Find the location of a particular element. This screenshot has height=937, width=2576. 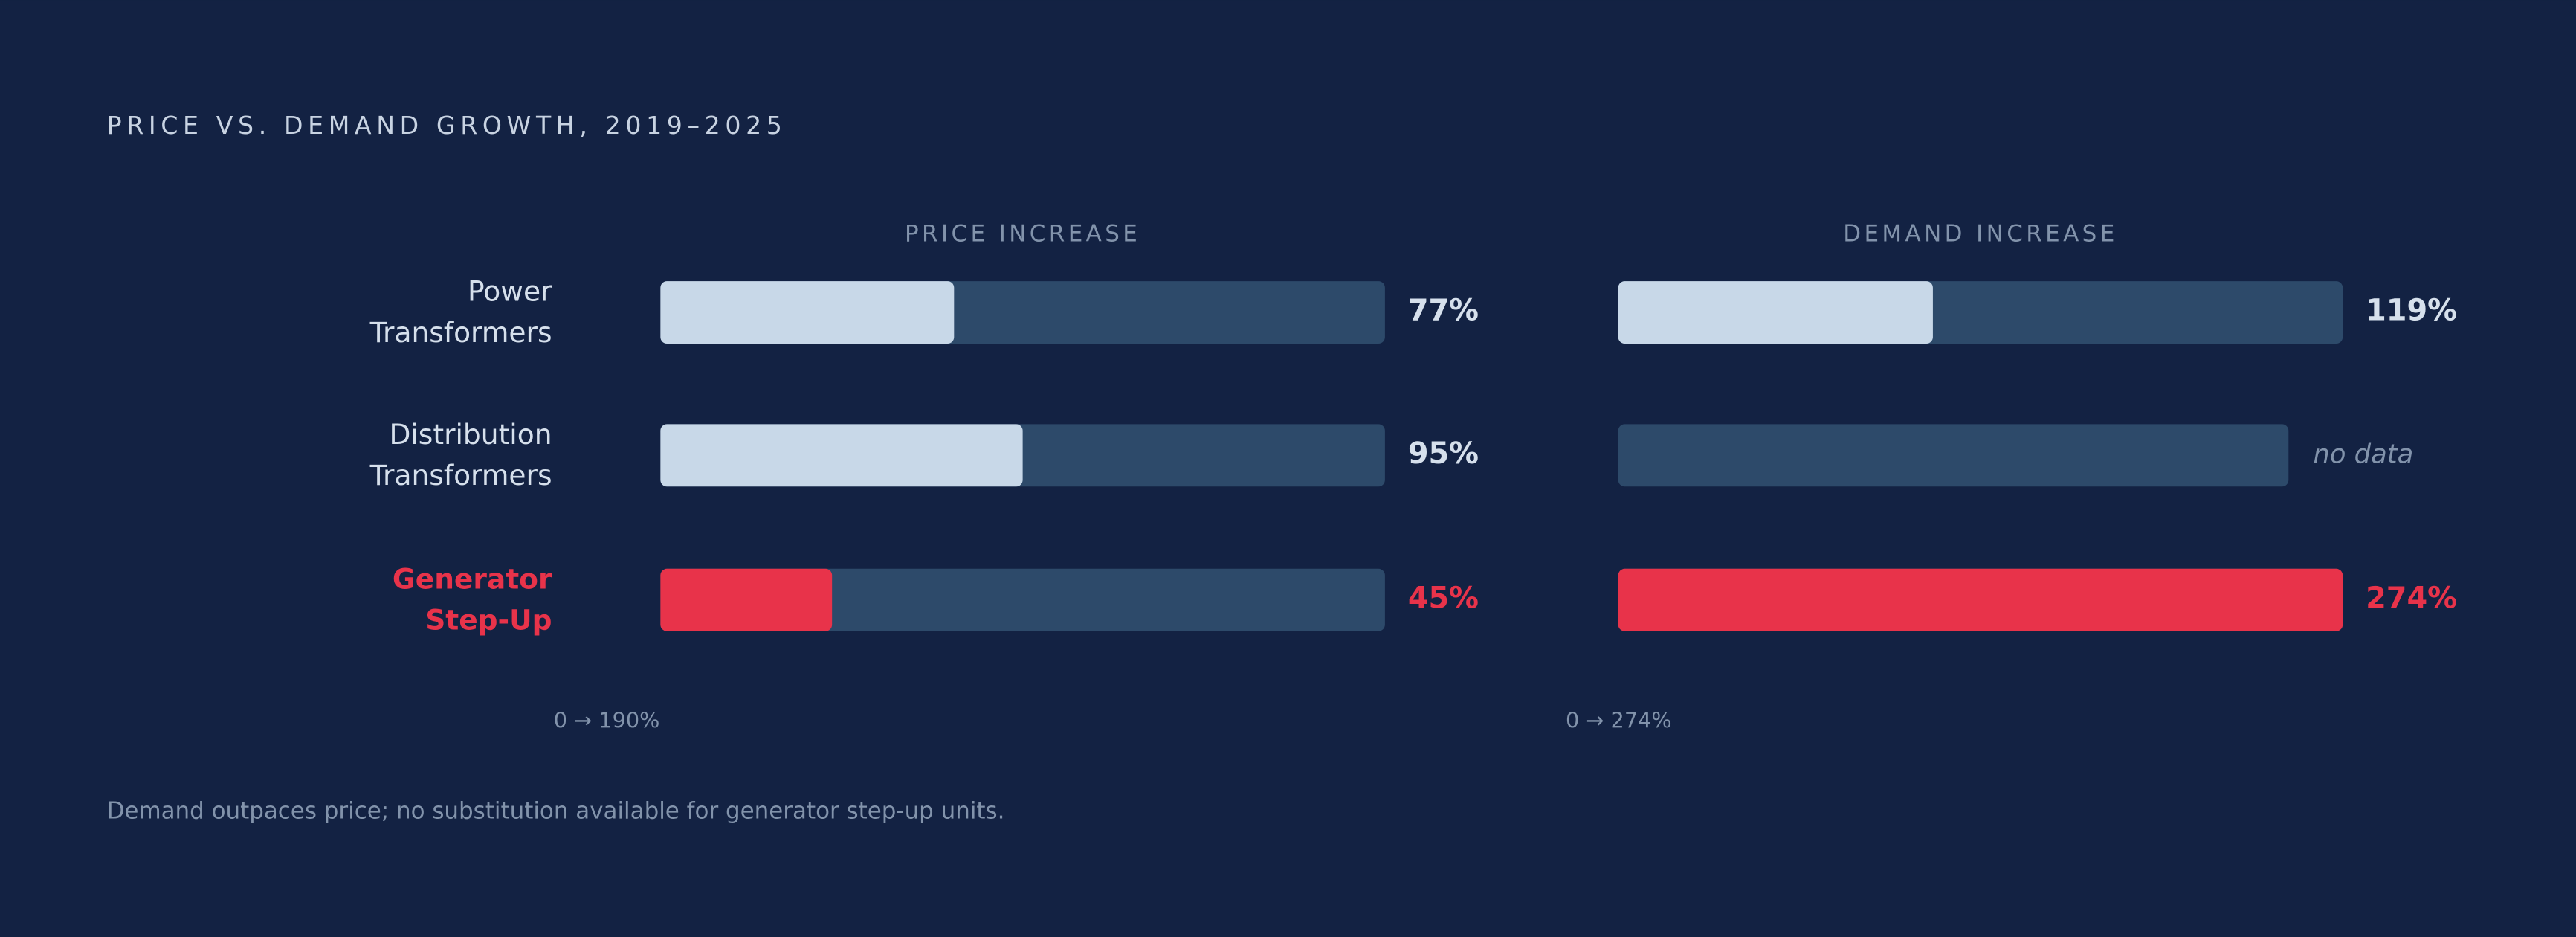

value-label: 77% is located at coordinates (1443, 311).